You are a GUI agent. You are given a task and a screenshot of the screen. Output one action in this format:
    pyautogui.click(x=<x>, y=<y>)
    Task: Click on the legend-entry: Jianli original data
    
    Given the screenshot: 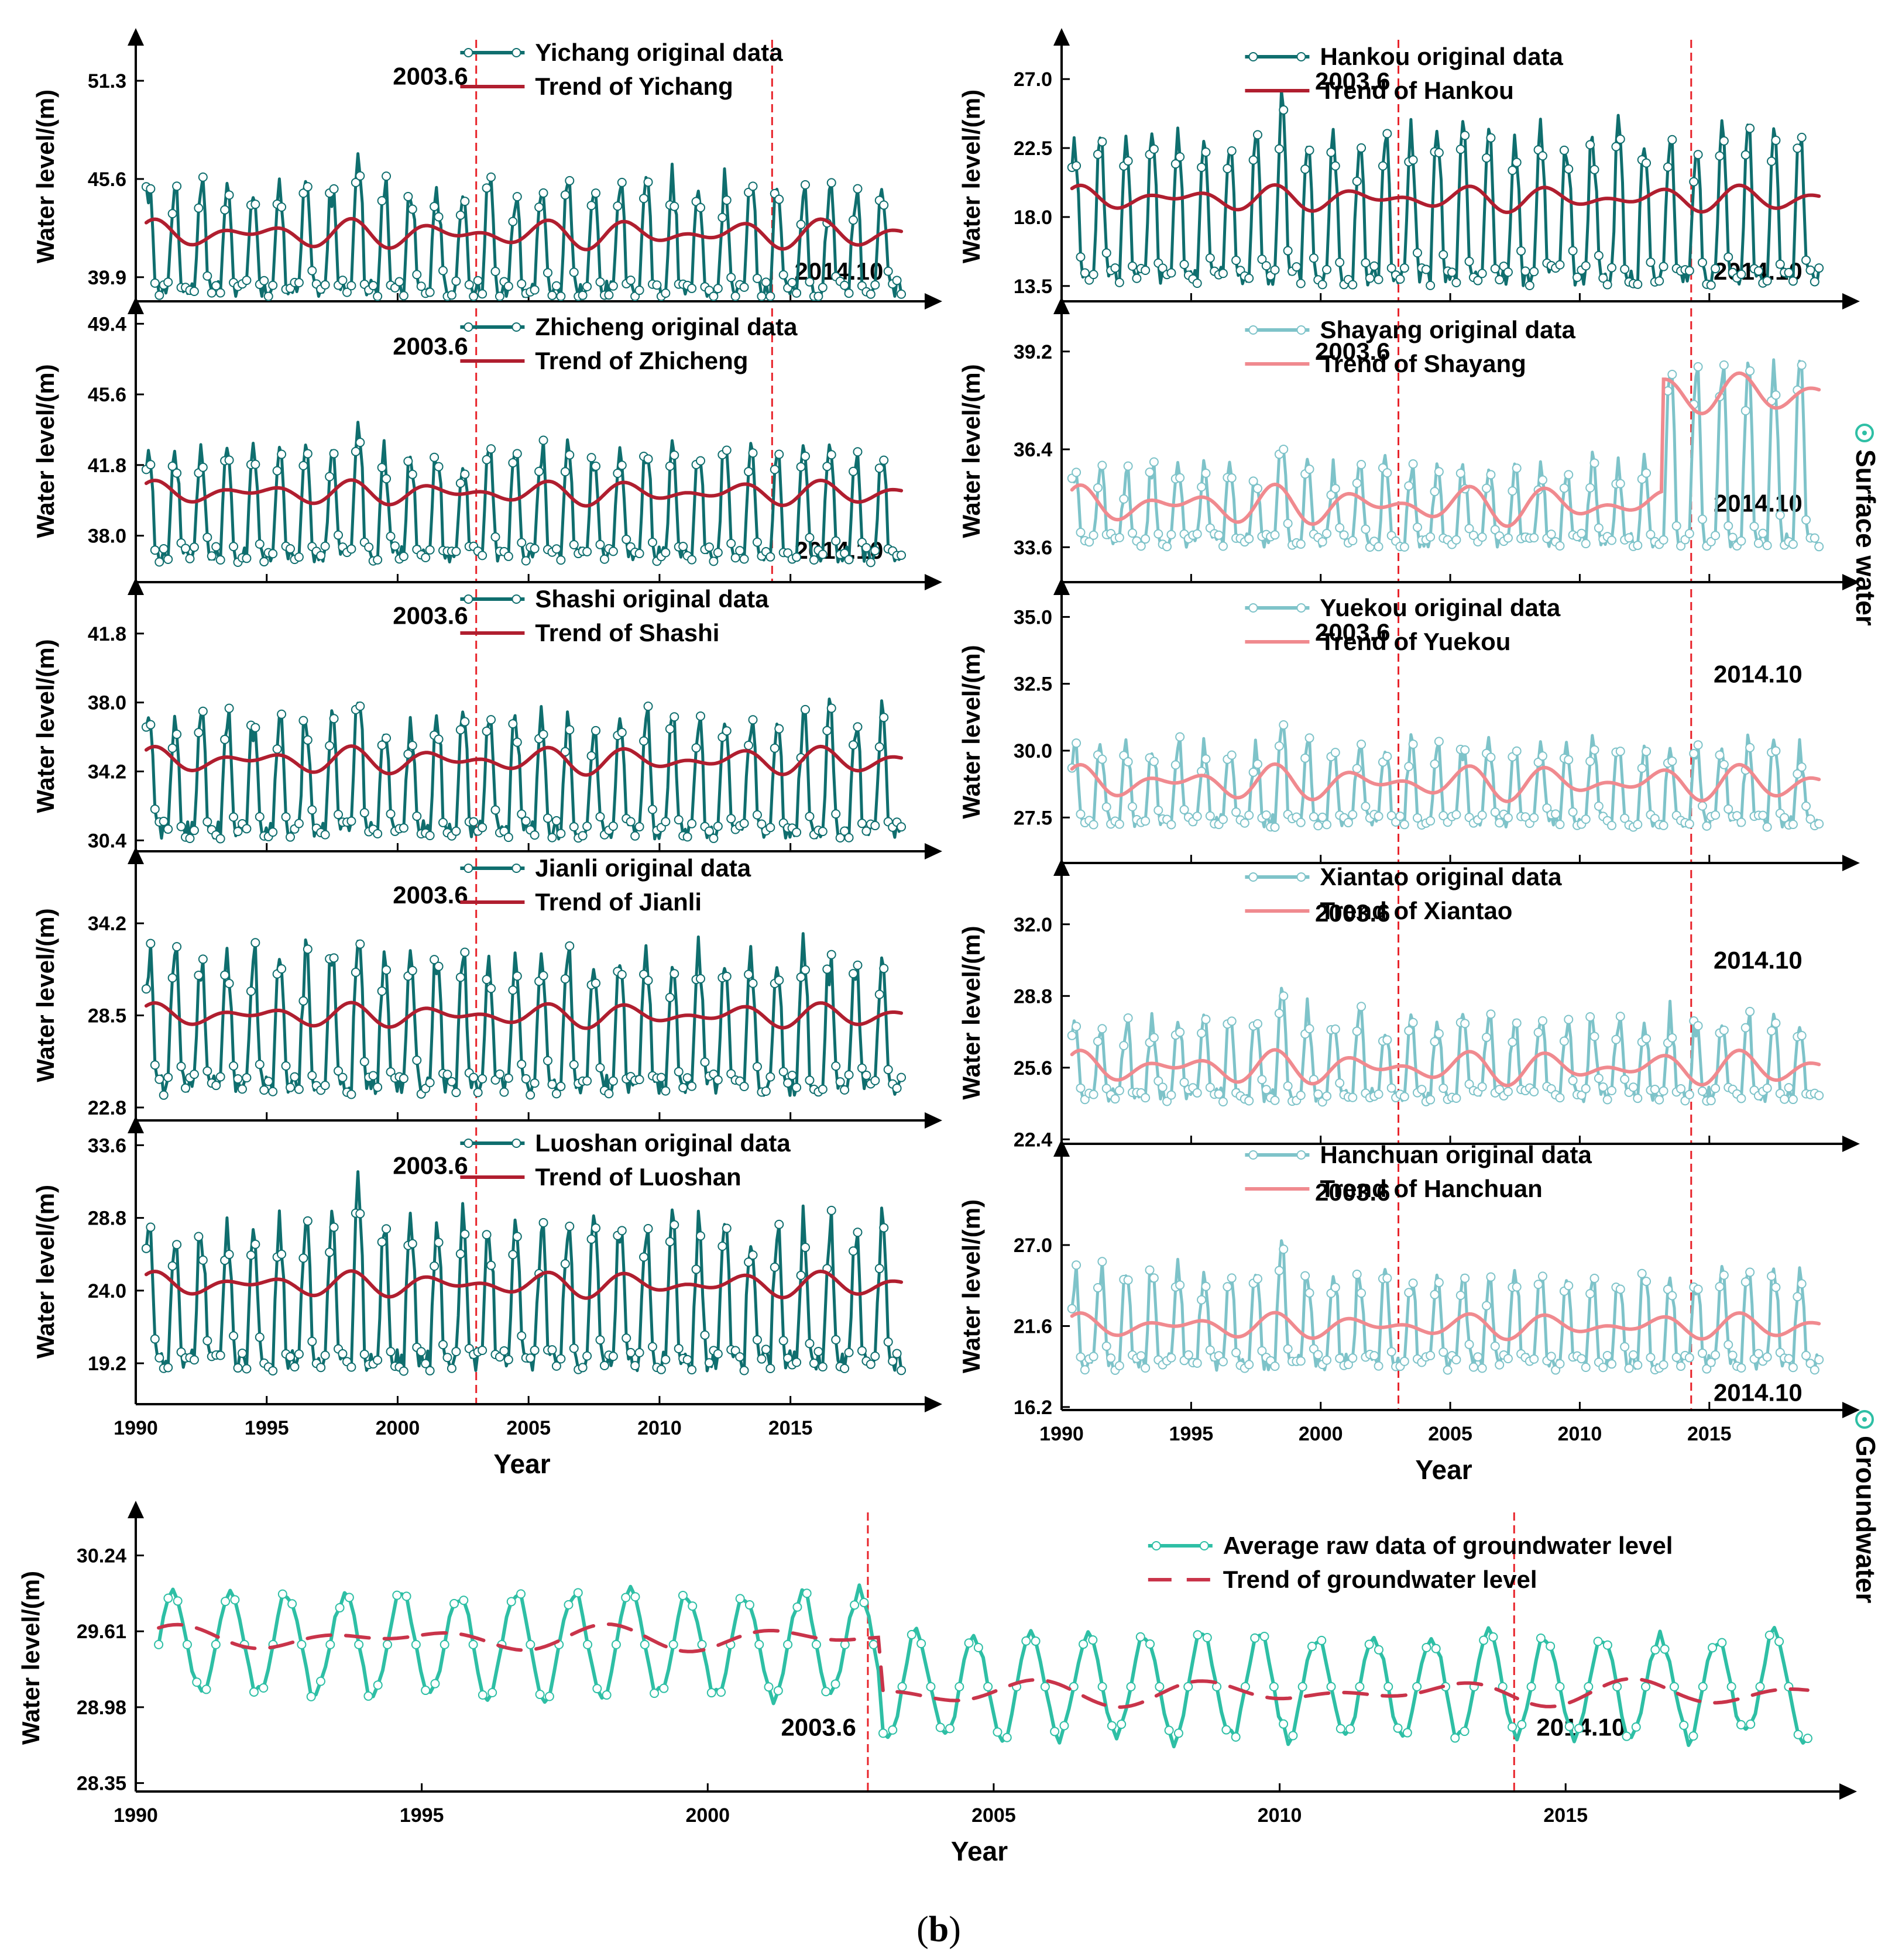 What is the action you would take?
    pyautogui.click(x=643, y=868)
    